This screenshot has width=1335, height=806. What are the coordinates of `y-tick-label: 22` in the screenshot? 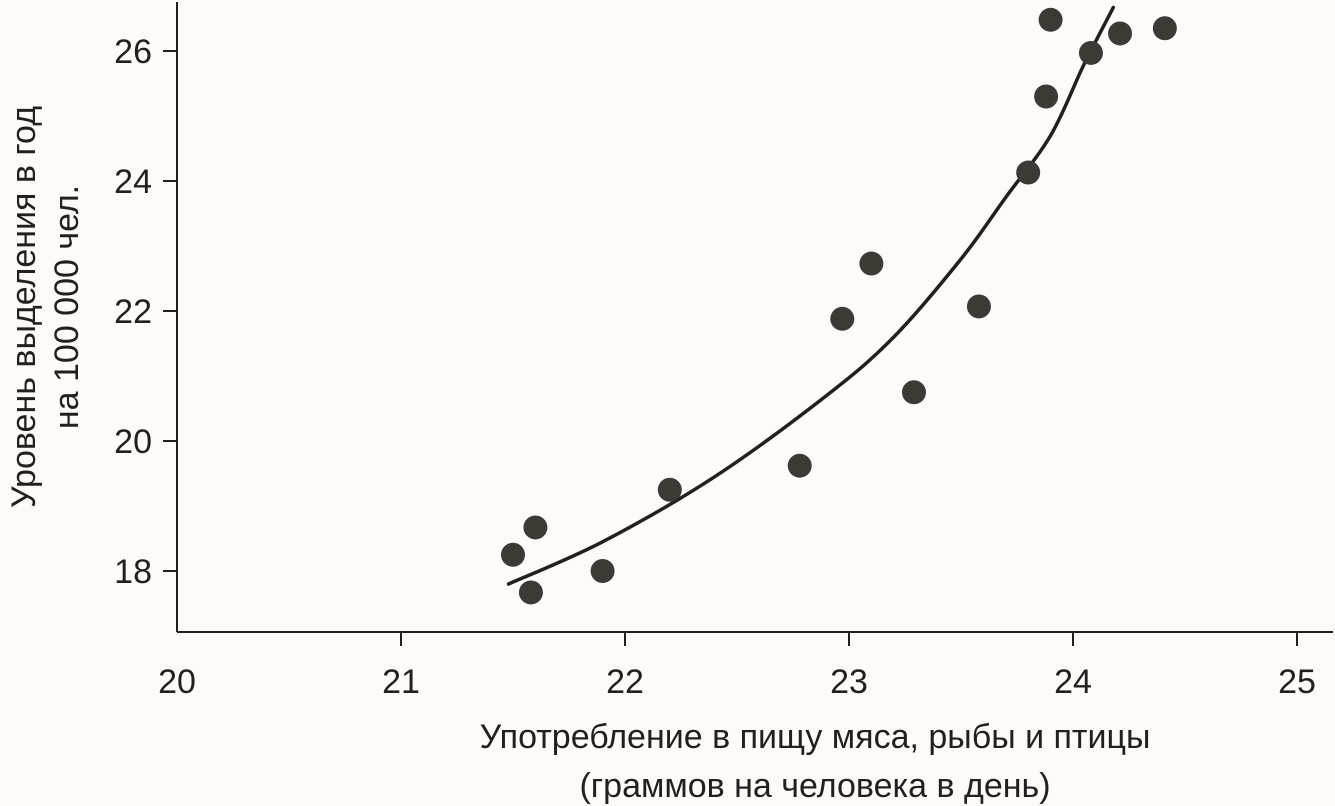 It's located at (133, 312).